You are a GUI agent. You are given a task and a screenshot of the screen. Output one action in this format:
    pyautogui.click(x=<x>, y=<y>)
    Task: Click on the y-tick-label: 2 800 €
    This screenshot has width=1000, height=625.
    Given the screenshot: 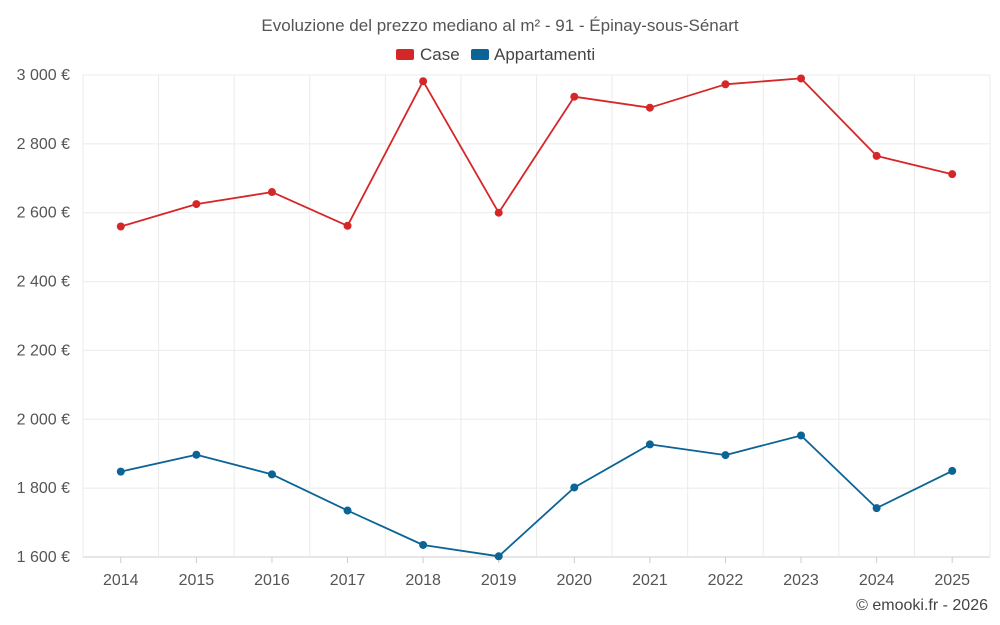 What is the action you would take?
    pyautogui.click(x=43, y=144)
    